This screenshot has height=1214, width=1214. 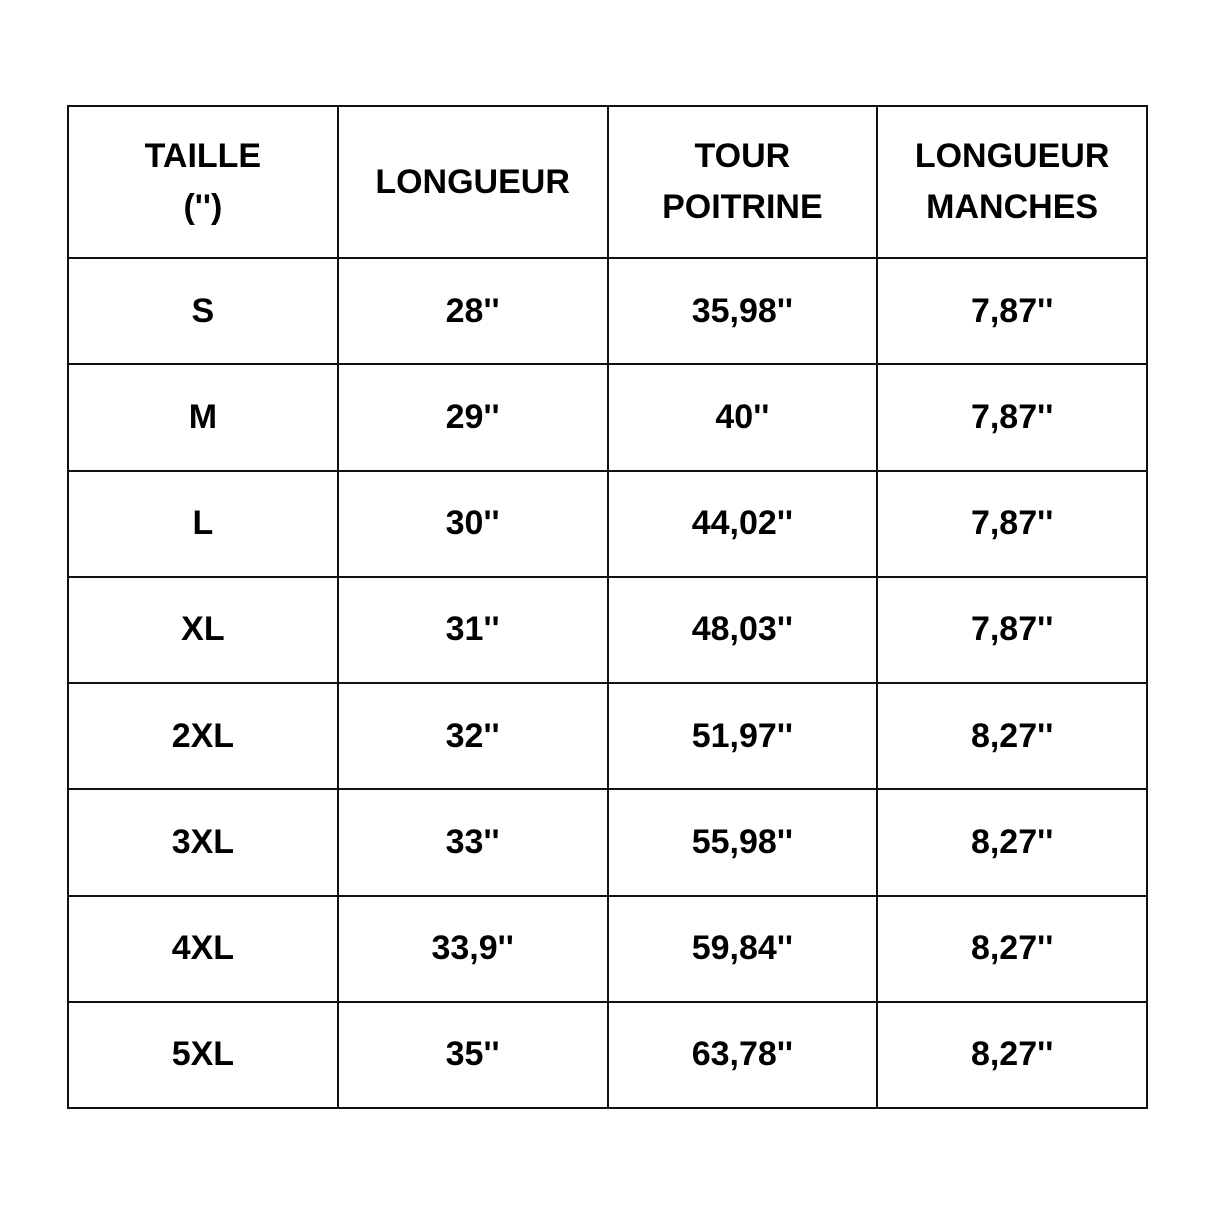 I want to click on header-line: TOUR, so click(x=742, y=156).